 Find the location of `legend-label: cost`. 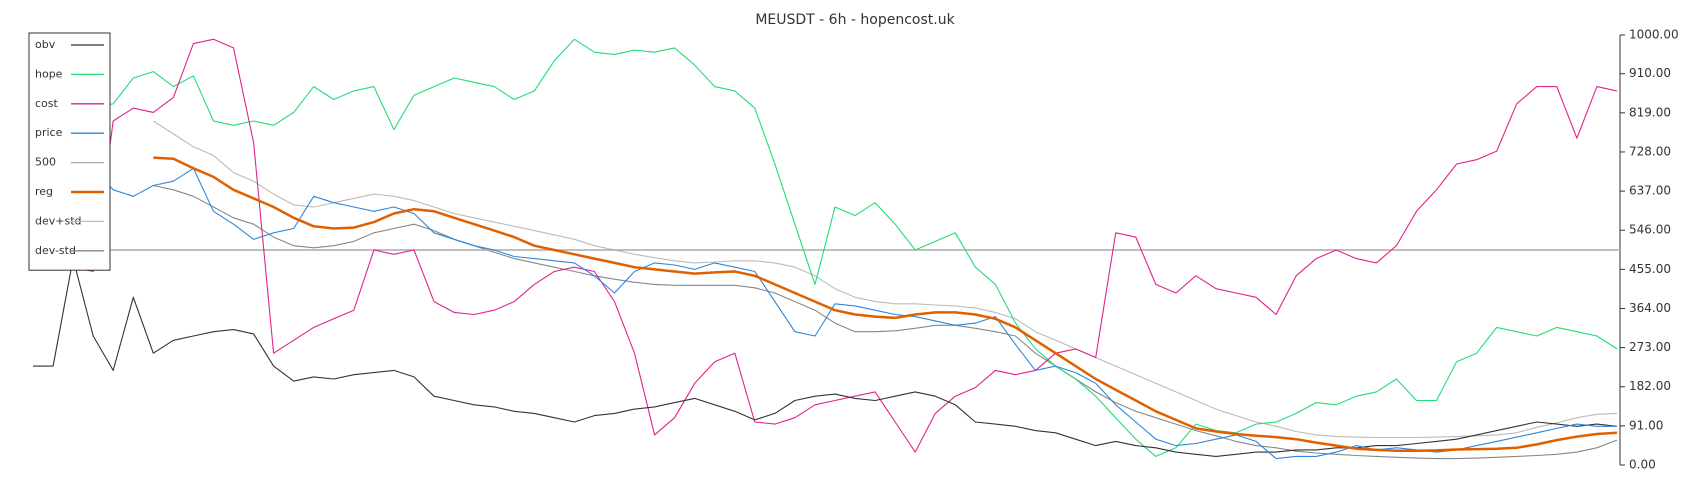

legend-label: cost is located at coordinates (47, 103).